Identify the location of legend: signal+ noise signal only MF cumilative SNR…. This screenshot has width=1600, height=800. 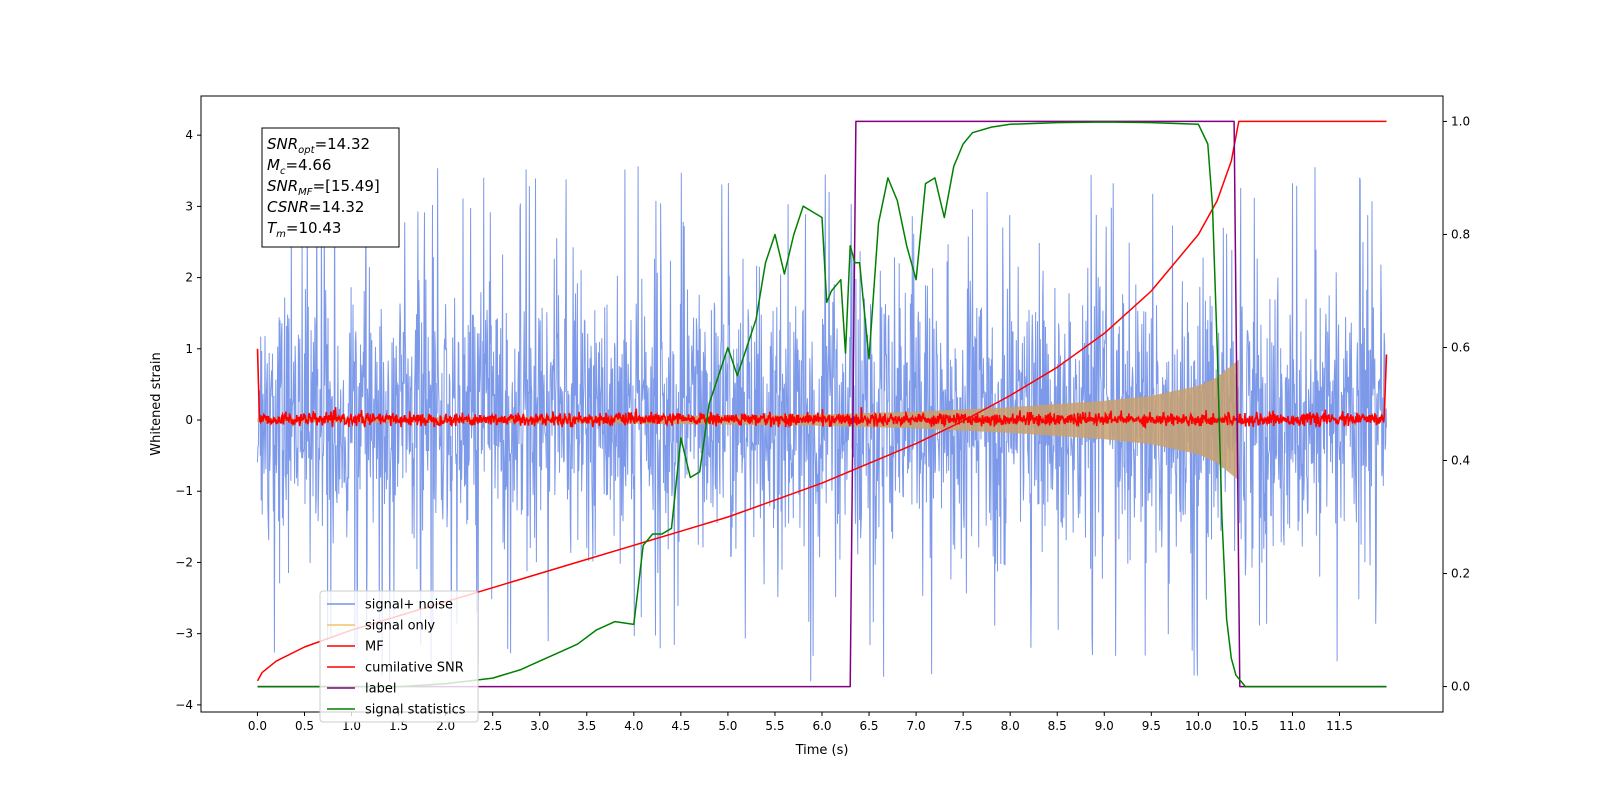
(399, 656).